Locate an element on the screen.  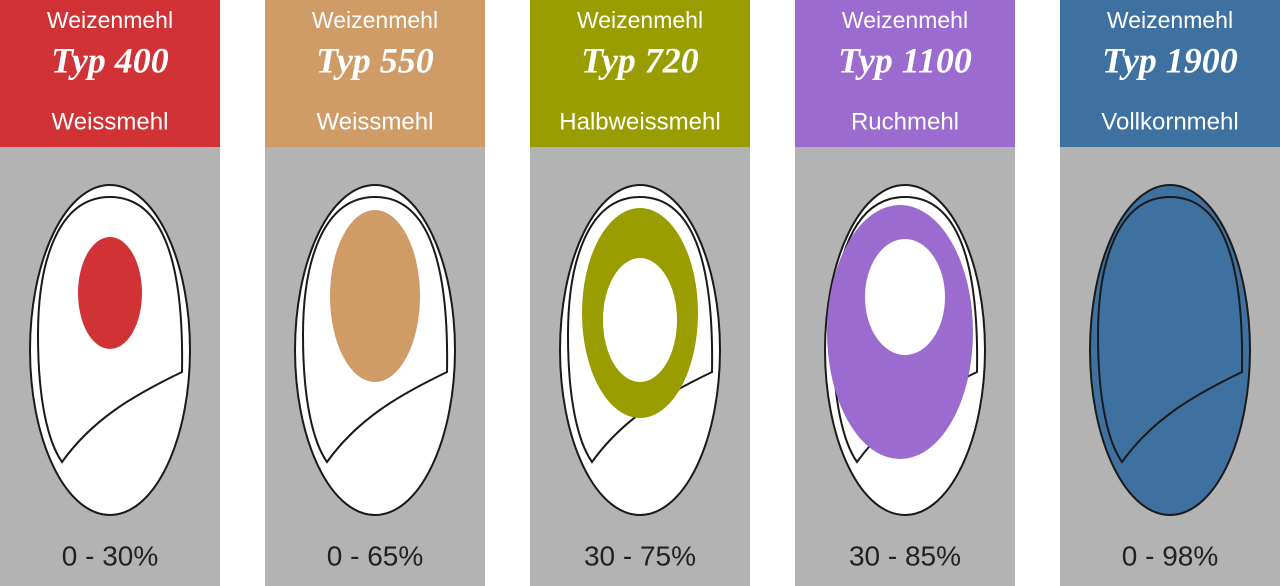
range-label: 30 - 85% is located at coordinates (905, 555).